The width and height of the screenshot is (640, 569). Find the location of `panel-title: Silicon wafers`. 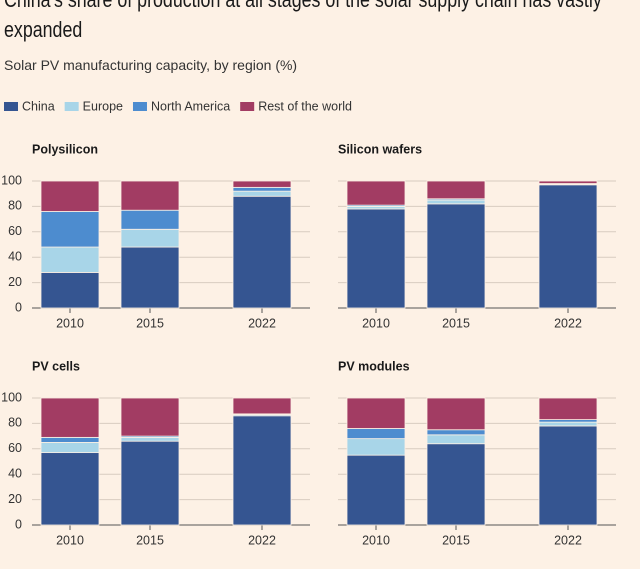

panel-title: Silicon wafers is located at coordinates (380, 149).